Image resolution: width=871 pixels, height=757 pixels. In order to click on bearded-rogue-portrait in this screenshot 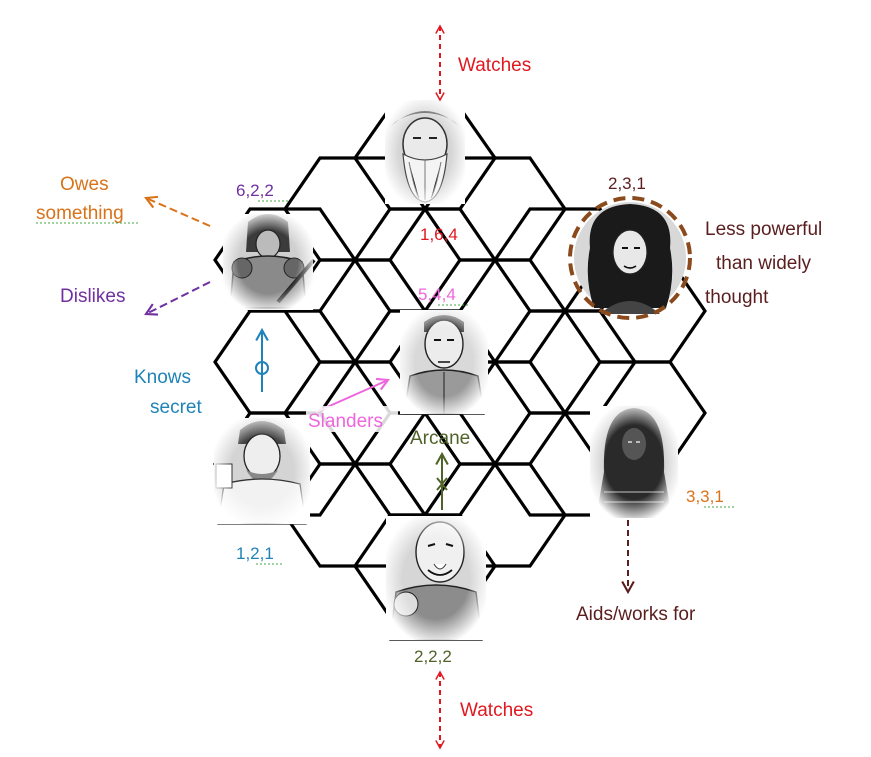, I will do `click(262, 471)`.